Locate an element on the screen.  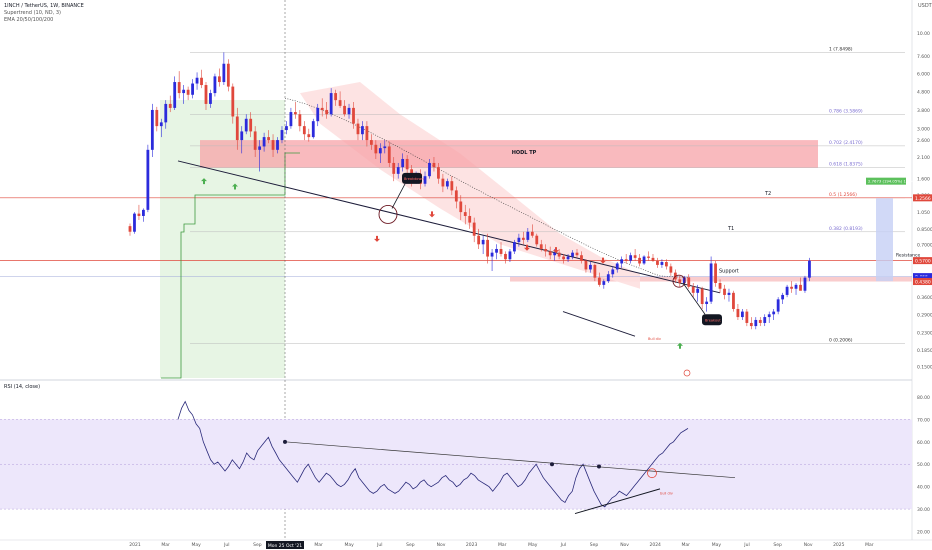
fib-label: 1 (7.8498) is located at coordinates (841, 49).